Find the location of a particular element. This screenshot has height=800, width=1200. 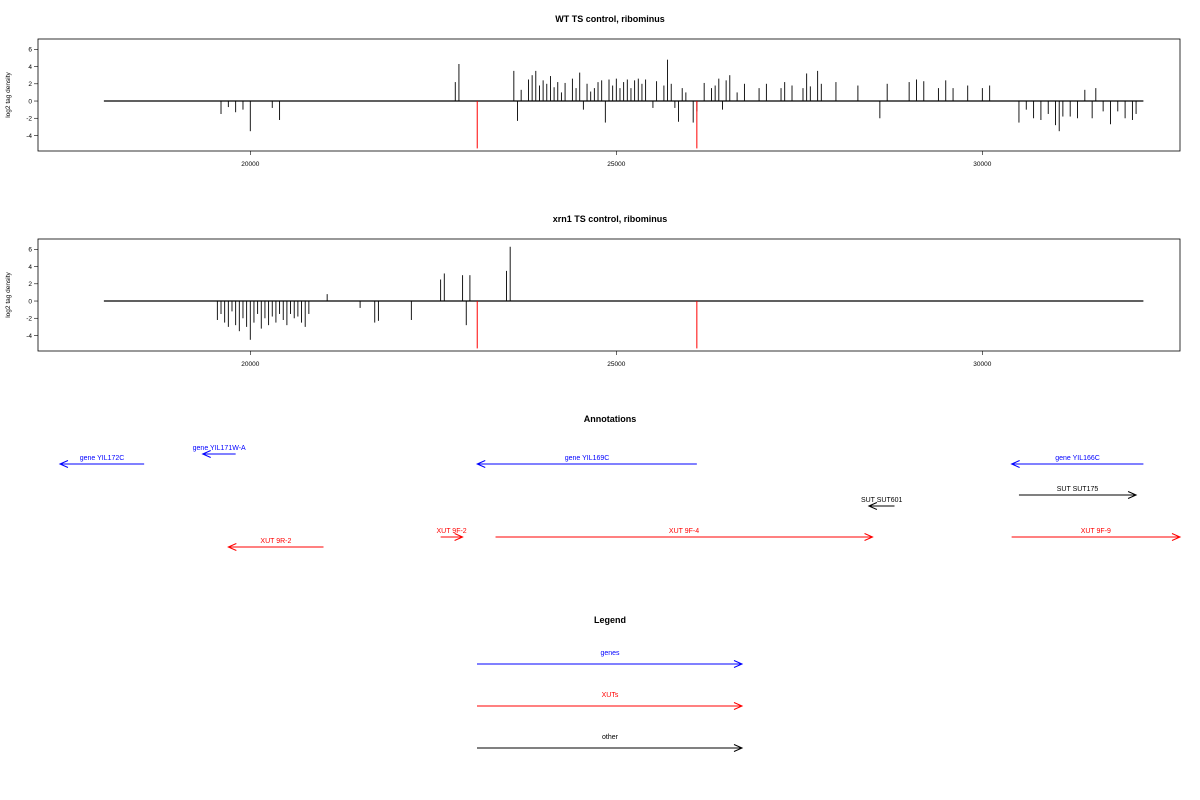

wt-x-axis: 20000 25000 30000 is located at coordinates (616, 159).